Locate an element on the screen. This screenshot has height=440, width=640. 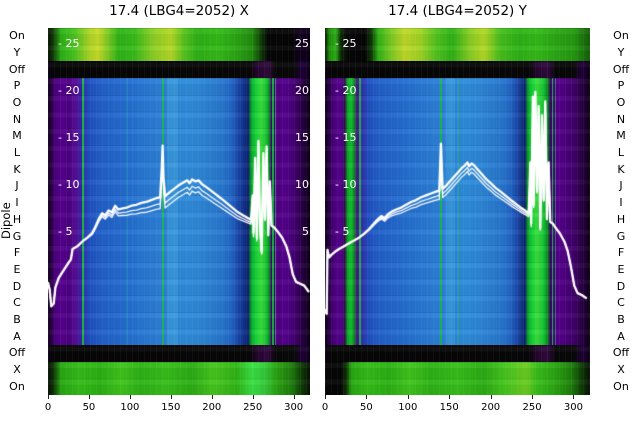
panel-title-y: 17.4 (LBG4=2052) Y is located at coordinates (457, 11).